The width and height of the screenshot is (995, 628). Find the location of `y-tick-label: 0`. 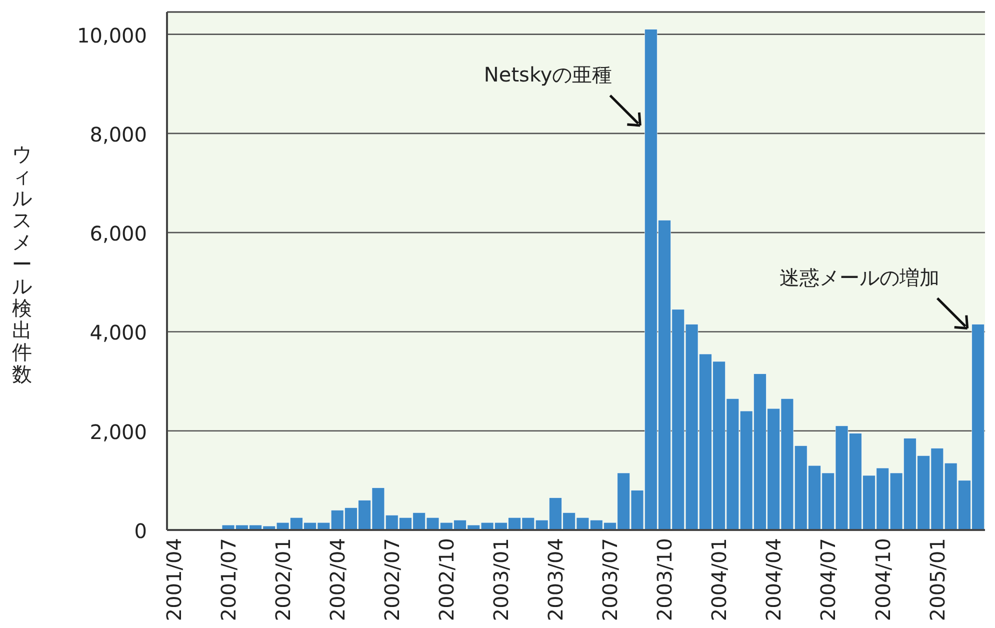

y-tick-label: 0 is located at coordinates (140, 531).